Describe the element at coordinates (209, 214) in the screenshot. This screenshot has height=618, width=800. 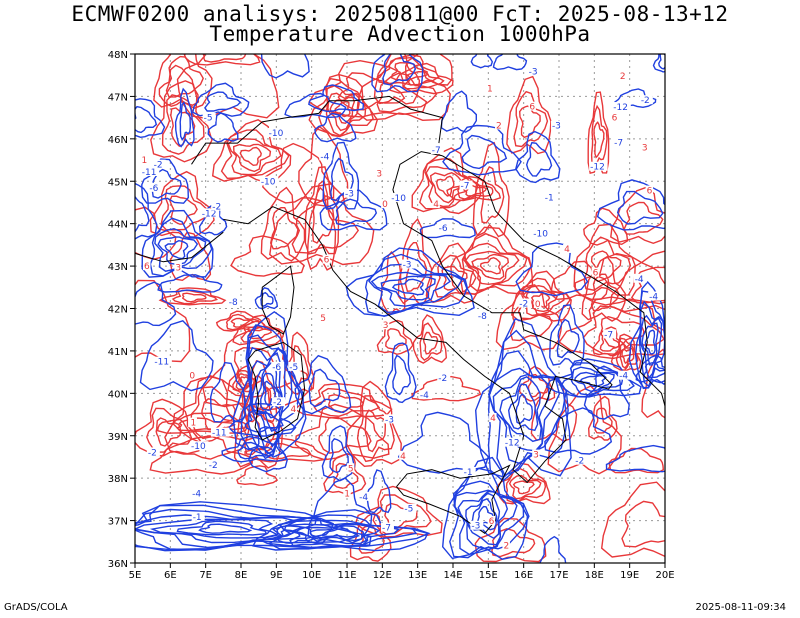
I see `contour-value-label: -12` at that location.